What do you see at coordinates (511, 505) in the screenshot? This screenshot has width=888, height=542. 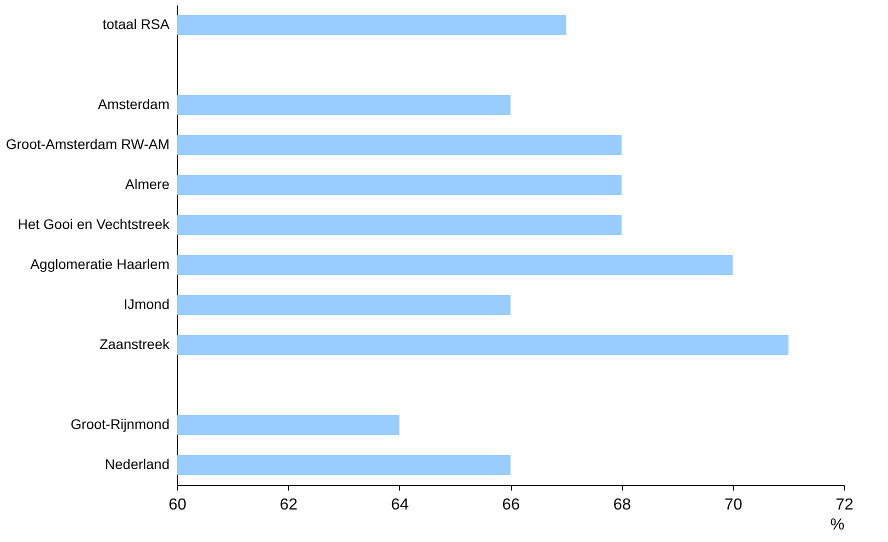 I see `x-tick-label: 66` at bounding box center [511, 505].